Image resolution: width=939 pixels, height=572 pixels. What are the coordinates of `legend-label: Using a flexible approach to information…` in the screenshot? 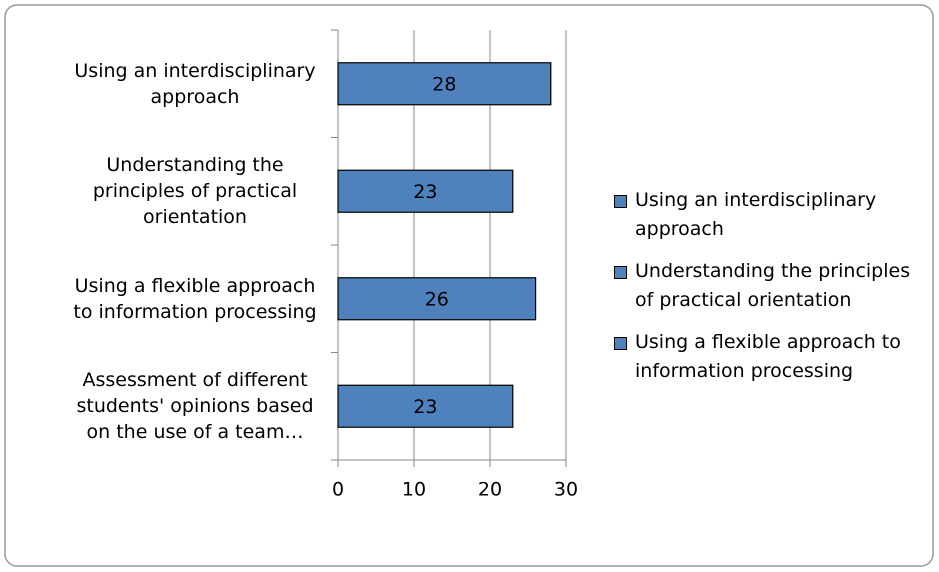 It's located at (768, 356).